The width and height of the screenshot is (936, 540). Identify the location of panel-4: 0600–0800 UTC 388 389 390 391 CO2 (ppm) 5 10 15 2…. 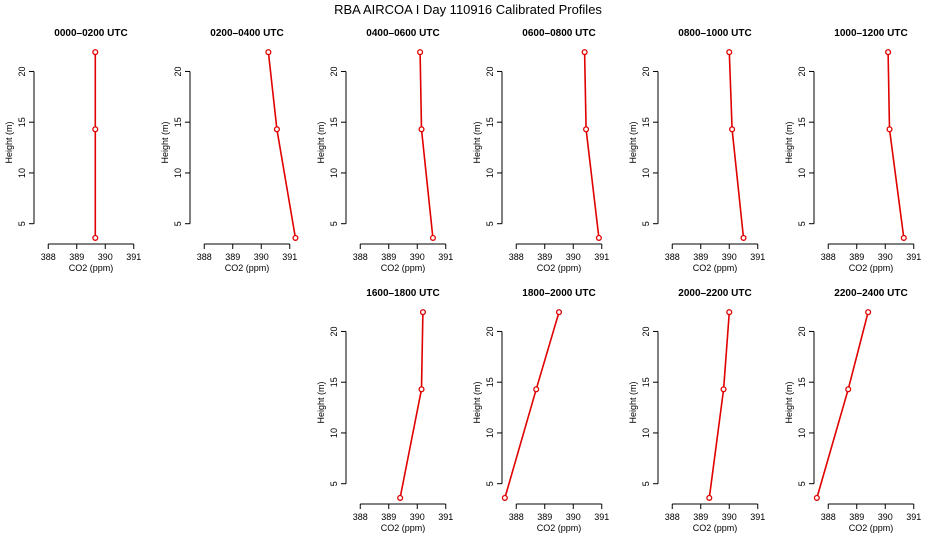
(540, 150).